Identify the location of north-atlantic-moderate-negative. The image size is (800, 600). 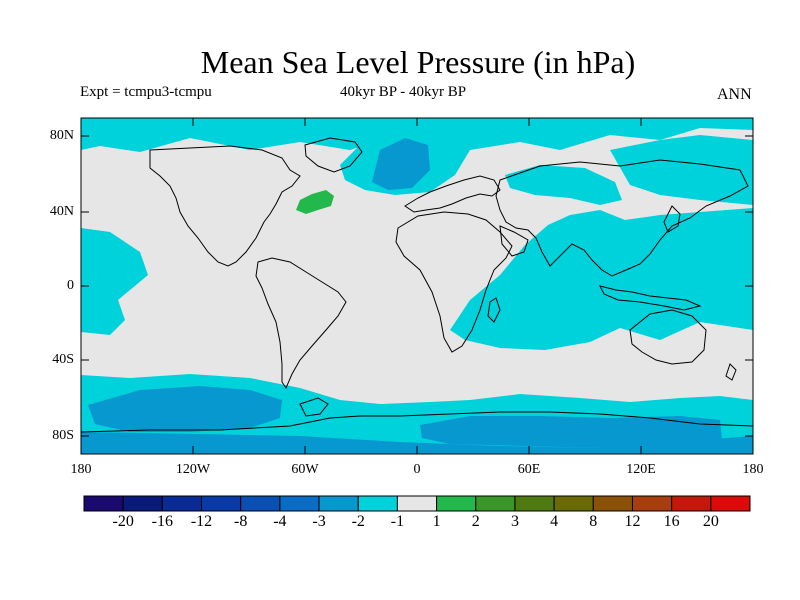
(401, 164).